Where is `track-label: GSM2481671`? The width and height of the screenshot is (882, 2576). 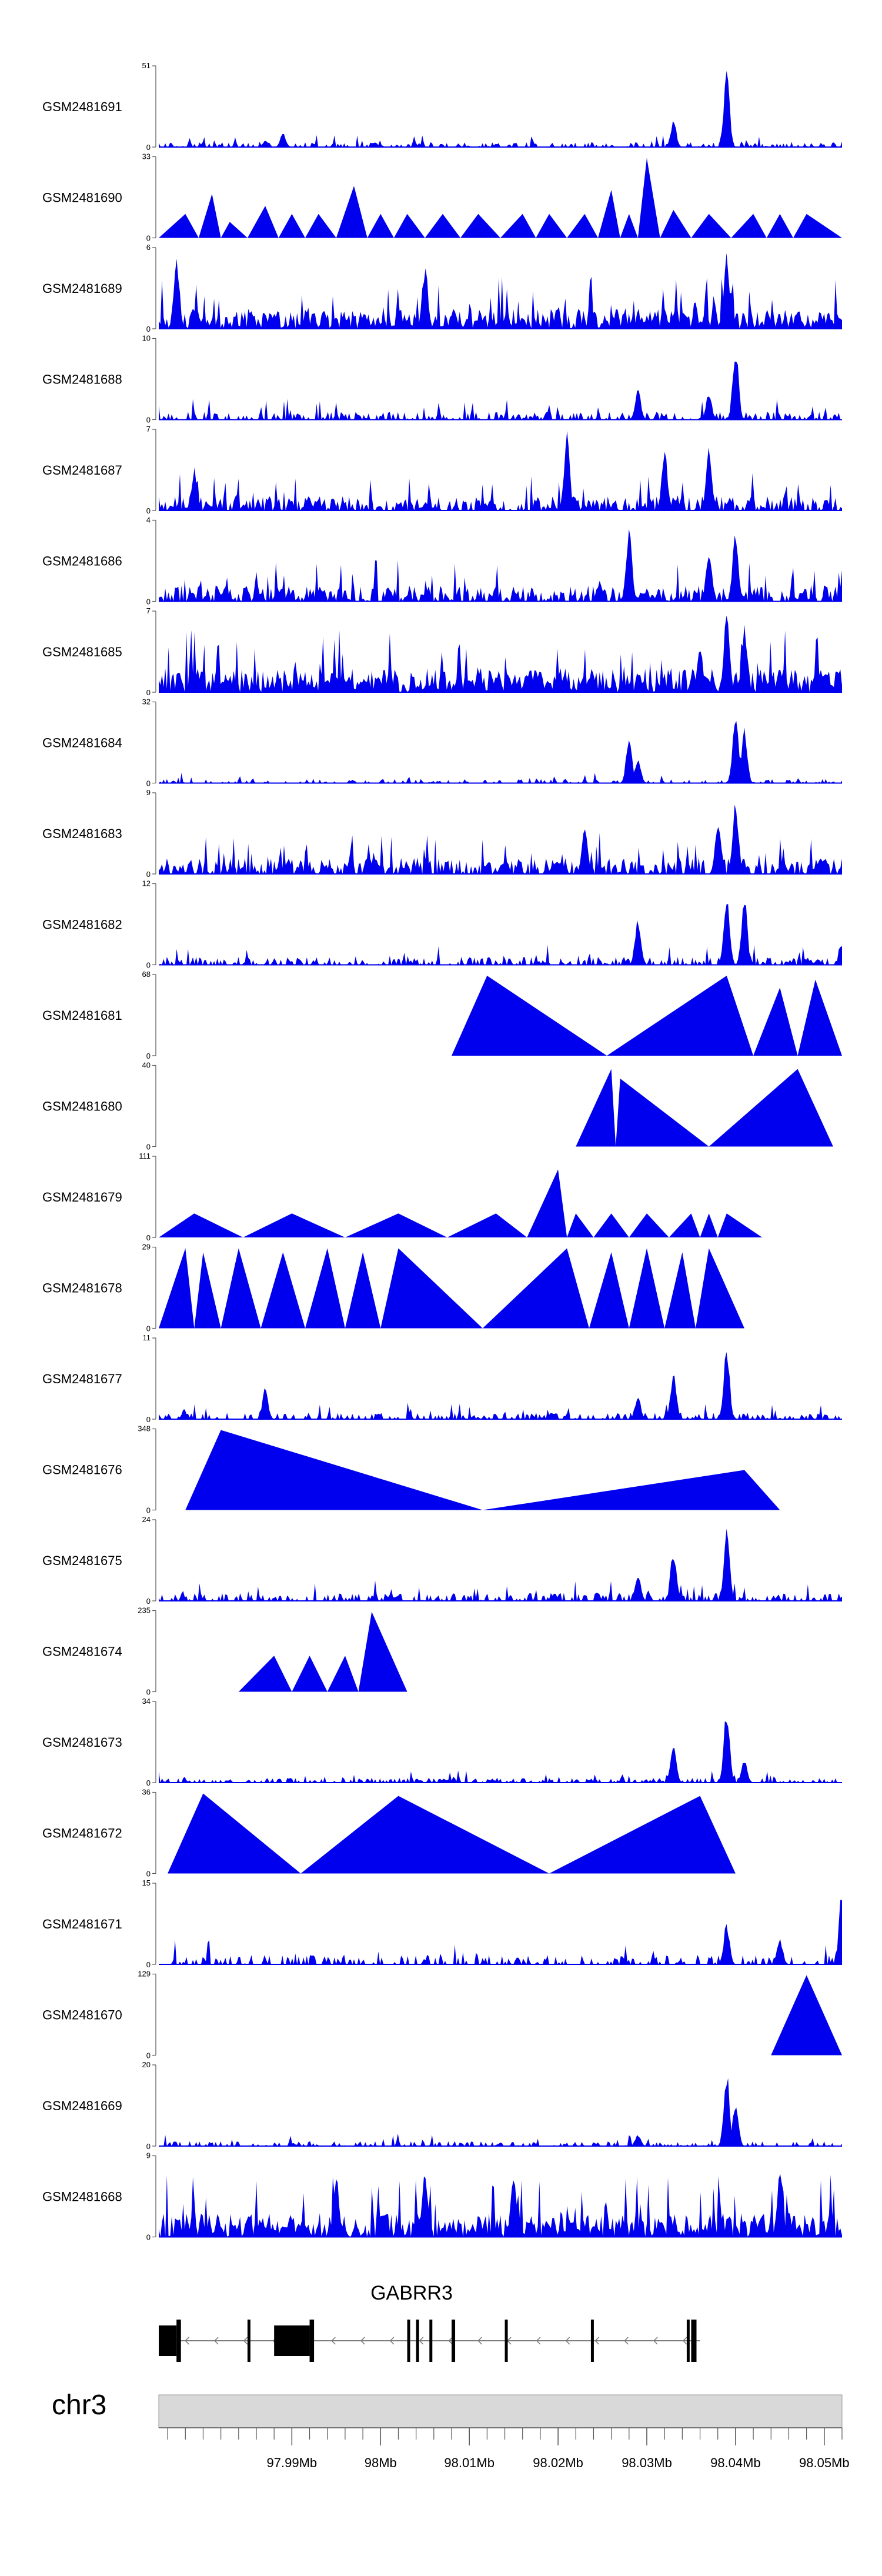
track-label: GSM2481671 is located at coordinates (82, 1924).